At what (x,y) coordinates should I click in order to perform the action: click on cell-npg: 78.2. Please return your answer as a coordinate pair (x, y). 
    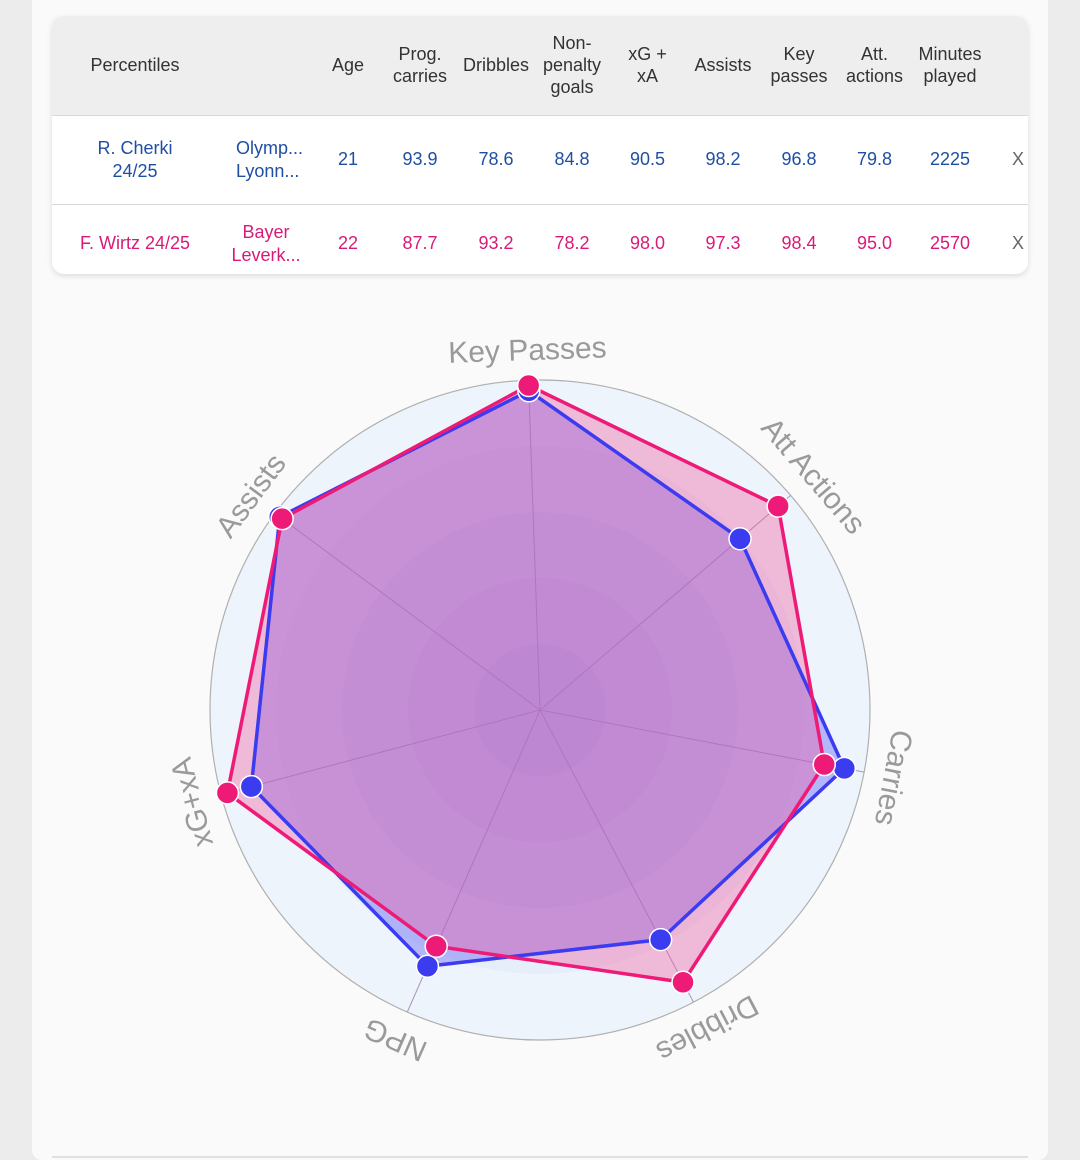
    Looking at the image, I should click on (572, 243).